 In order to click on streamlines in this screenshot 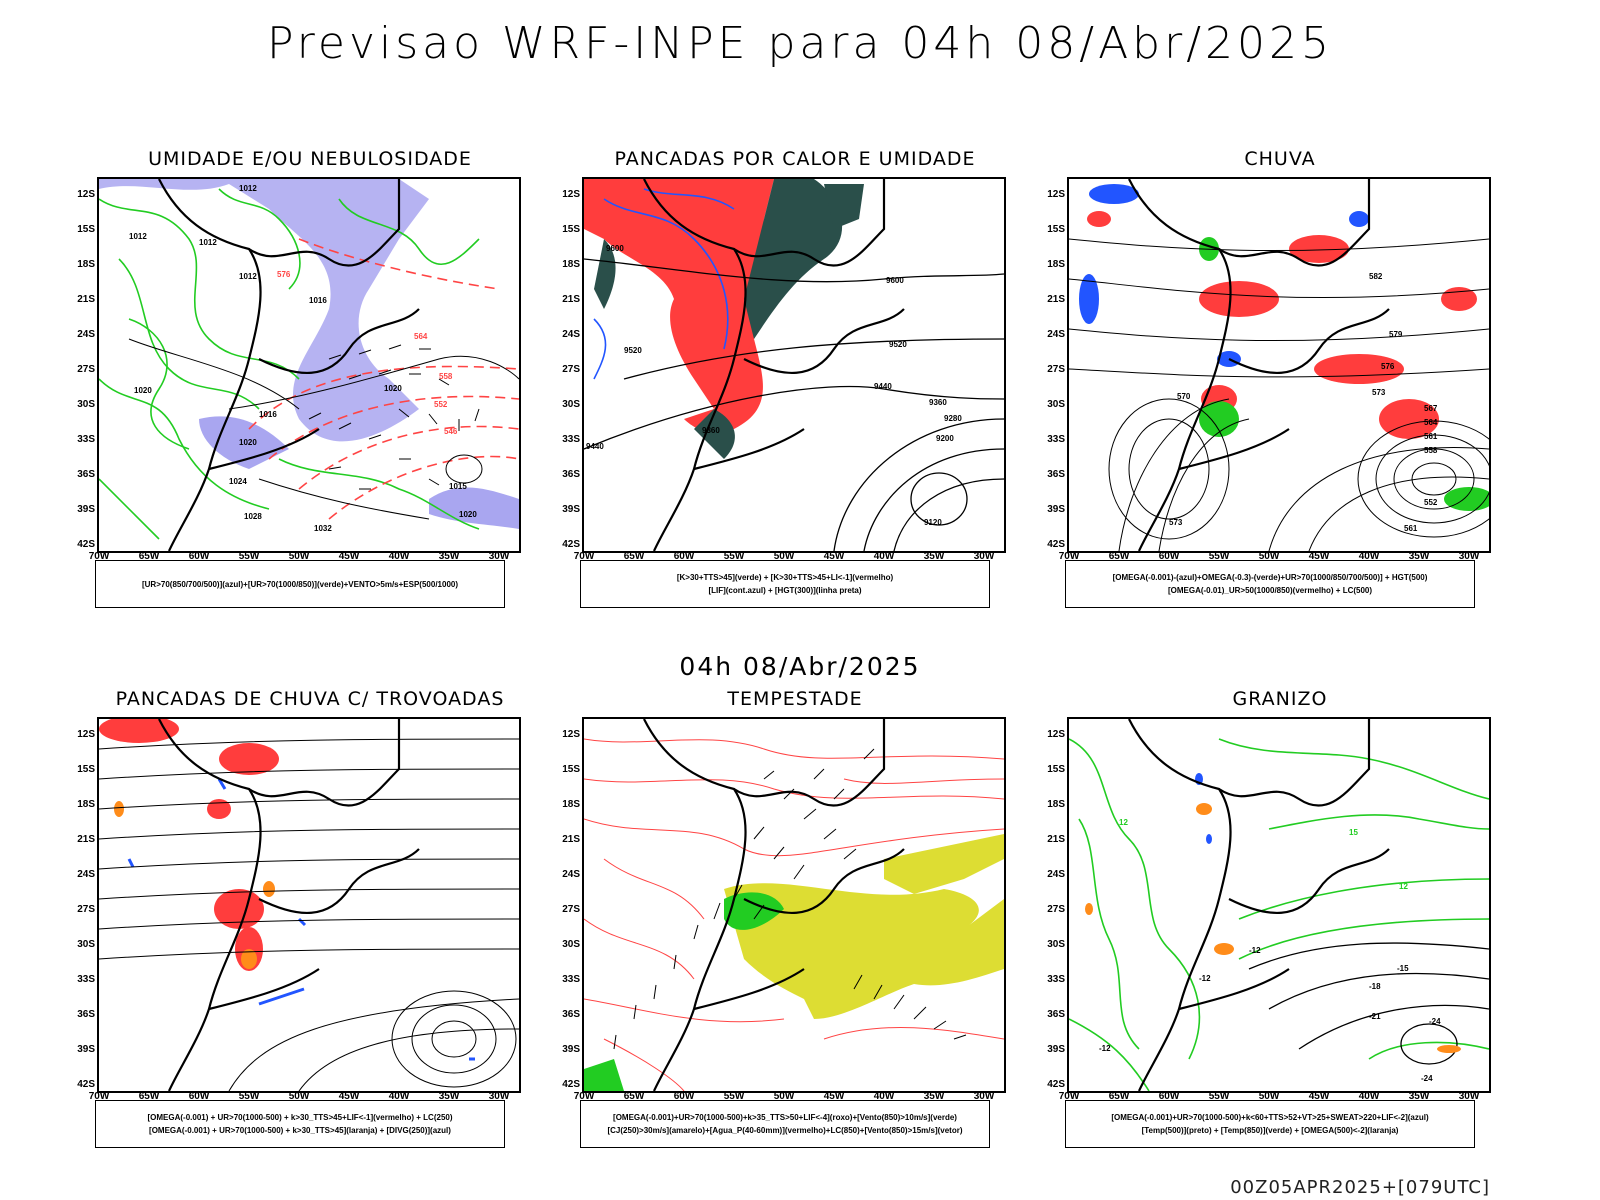, I will do `click(309, 914)`.